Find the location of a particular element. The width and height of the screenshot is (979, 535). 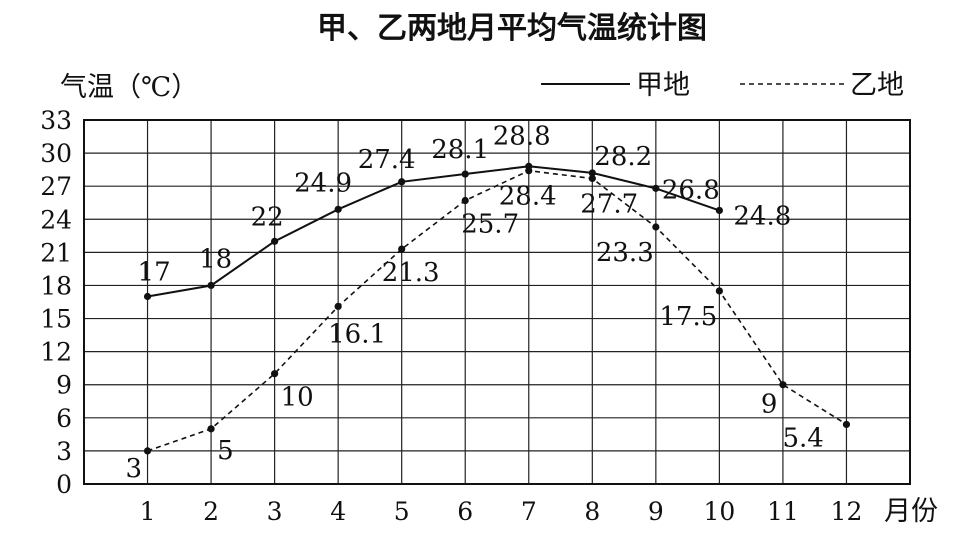

x-tick-label: 7 is located at coordinates (529, 511).